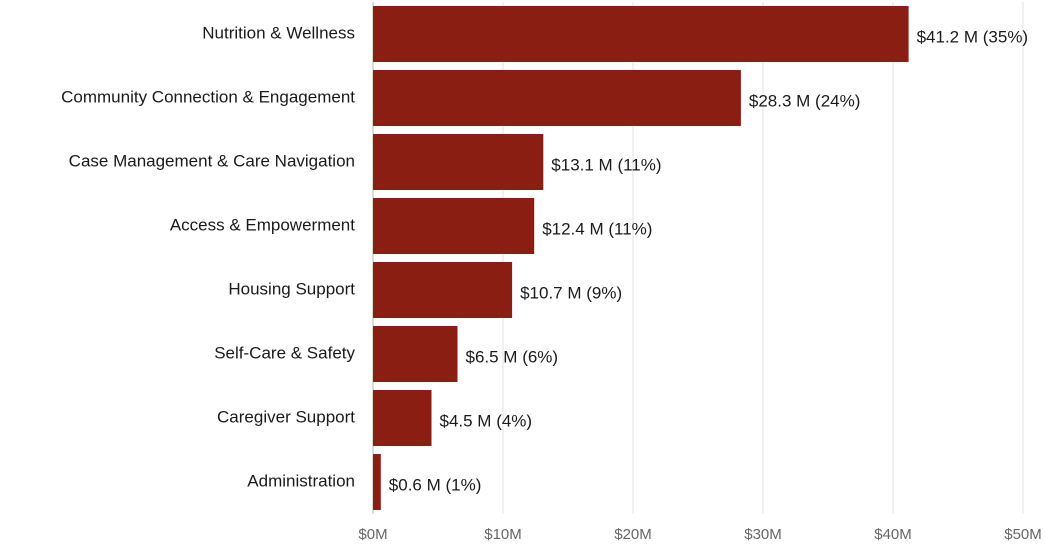 This screenshot has height=546, width=1045. Describe the element at coordinates (633, 534) in the screenshot. I see `x-tick-label: $20M` at that location.